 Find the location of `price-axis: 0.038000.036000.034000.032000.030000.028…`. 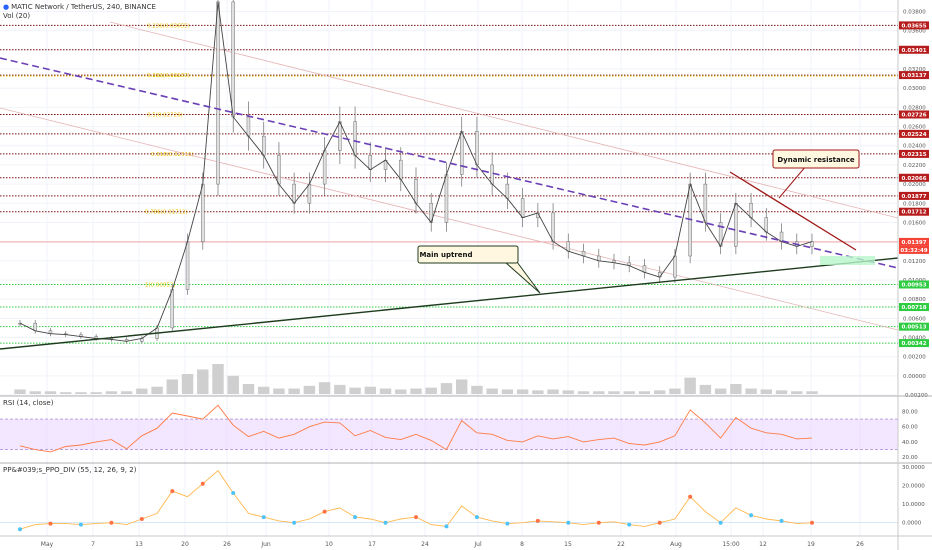

price-axis: 0.038000.036000.034000.032000.030000.028… is located at coordinates (914, 204).